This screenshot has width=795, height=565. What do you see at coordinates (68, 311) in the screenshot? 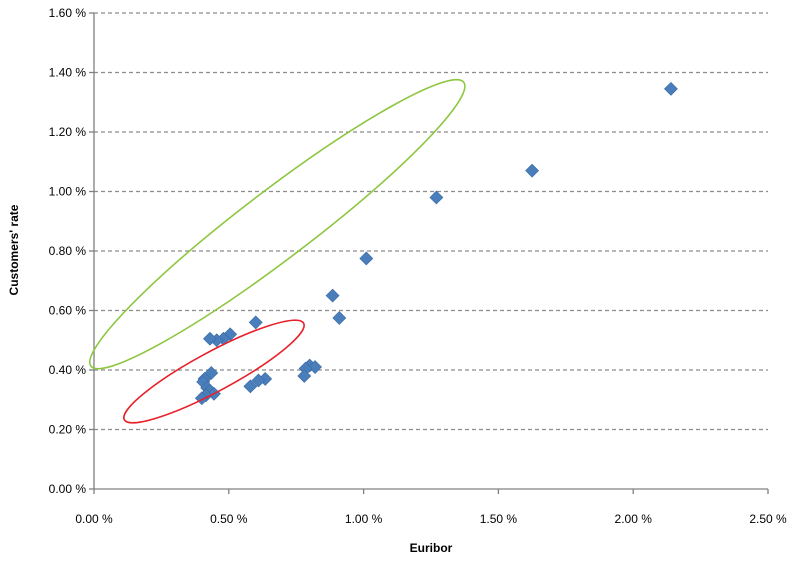
I see `y-tick-label-3: 0.60 %` at bounding box center [68, 311].